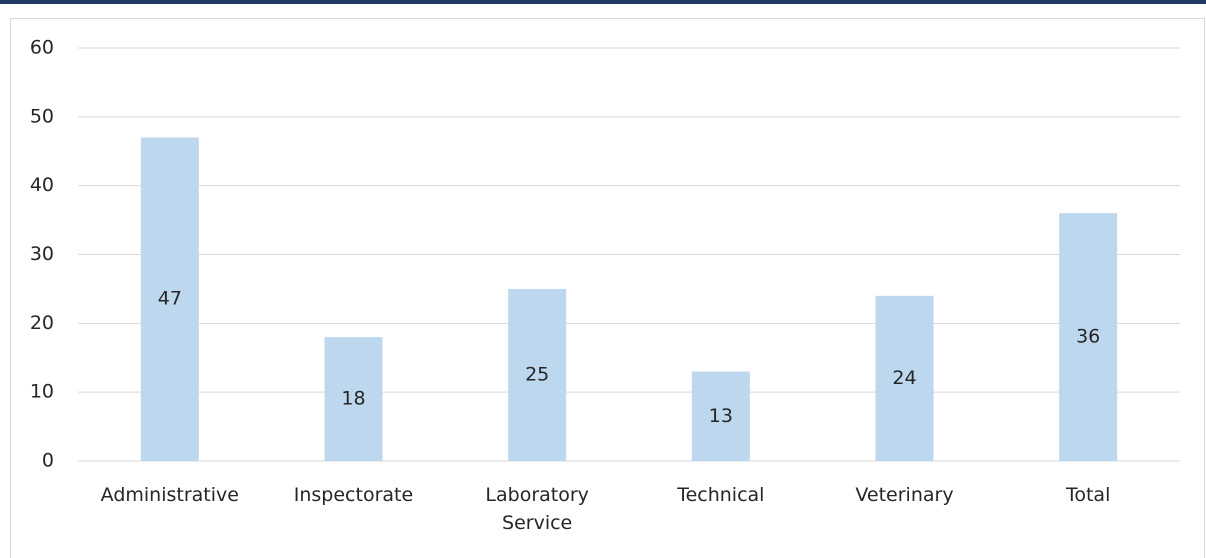 The height and width of the screenshot is (558, 1206). I want to click on x-tick-label: Administrative, so click(169, 495).